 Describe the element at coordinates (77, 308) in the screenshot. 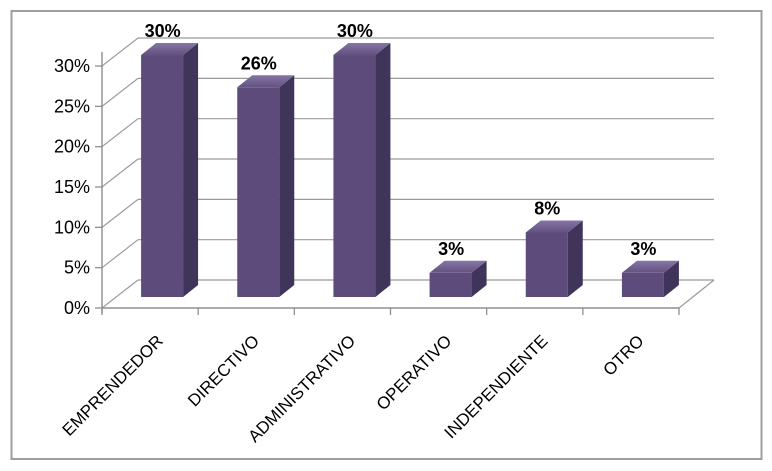

I see `y-tick-label: 0%` at that location.